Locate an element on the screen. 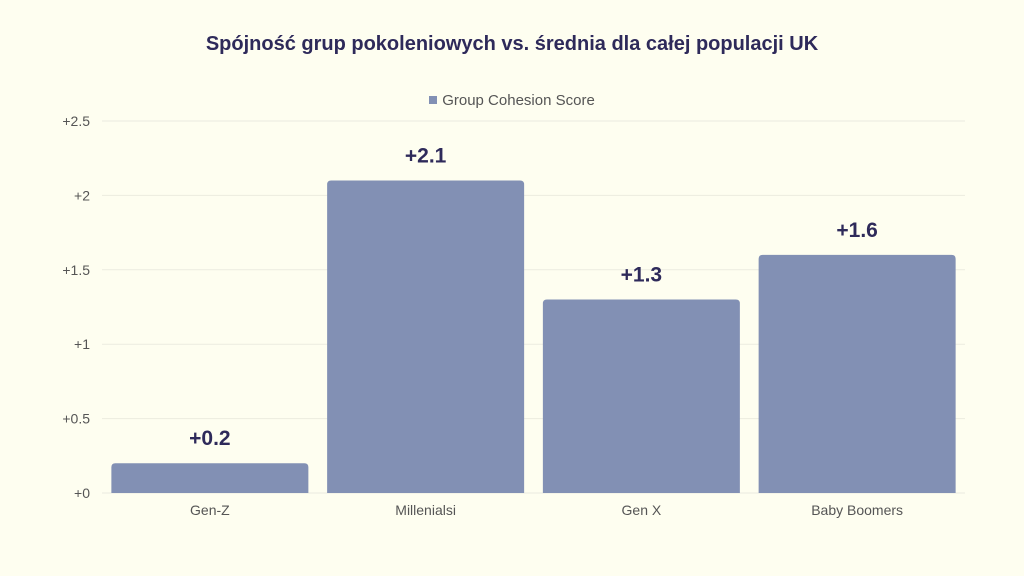 The height and width of the screenshot is (576, 1024). x-tick-label: Gen-Z is located at coordinates (210, 510).